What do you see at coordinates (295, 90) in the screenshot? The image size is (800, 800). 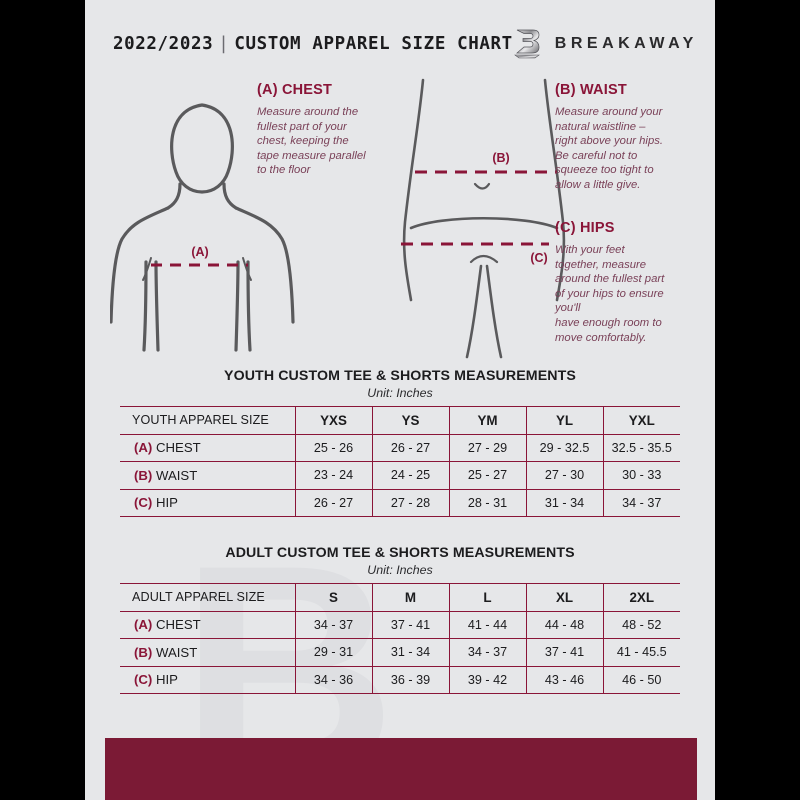 I see `callout-chest-heading: (A) CHEST` at bounding box center [295, 90].